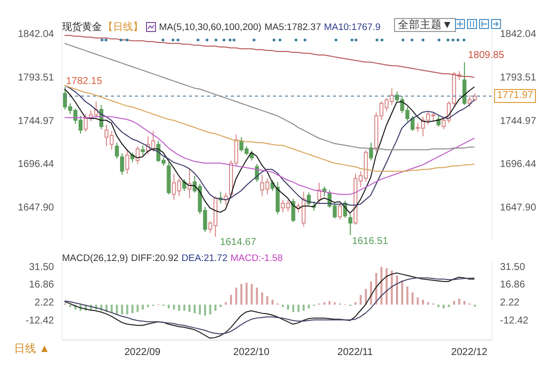 This screenshot has height=380, width=560. What do you see at coordinates (518, 78) in the screenshot?
I see `y2-tick-label: 1793.51` at bounding box center [518, 78].